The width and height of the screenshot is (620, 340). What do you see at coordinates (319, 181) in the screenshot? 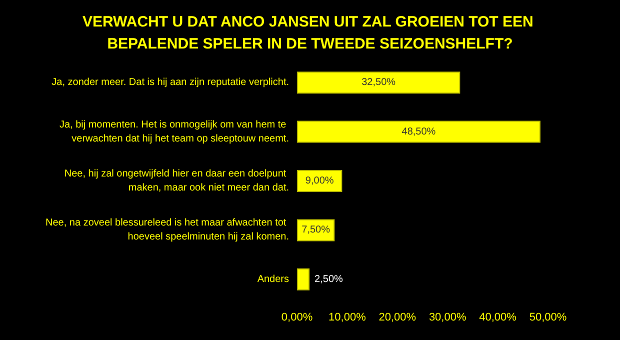
I see `data-label: 9,00%` at bounding box center [319, 181].